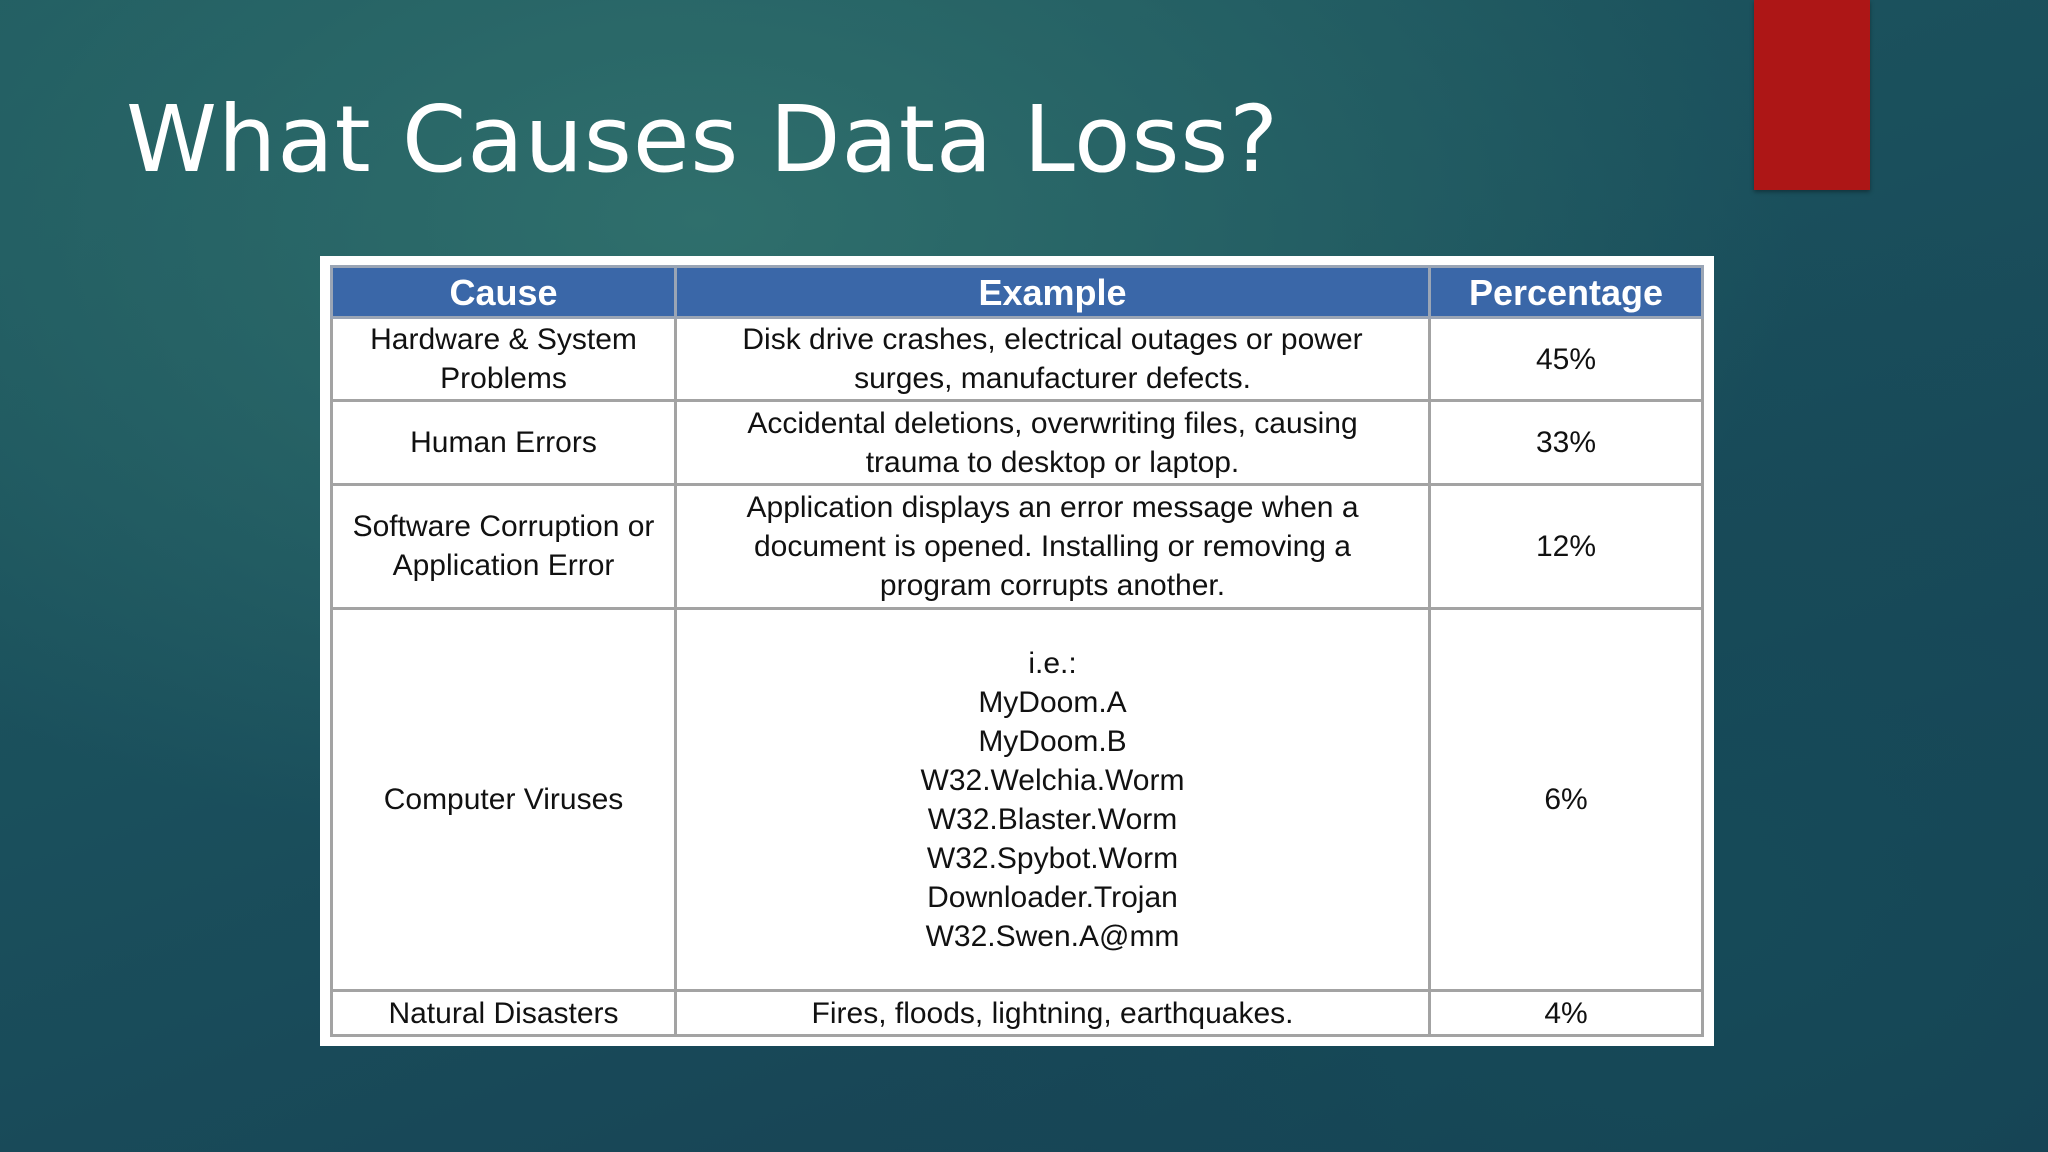  What do you see at coordinates (1566, 799) in the screenshot?
I see `percentage-cell: 6%` at bounding box center [1566, 799].